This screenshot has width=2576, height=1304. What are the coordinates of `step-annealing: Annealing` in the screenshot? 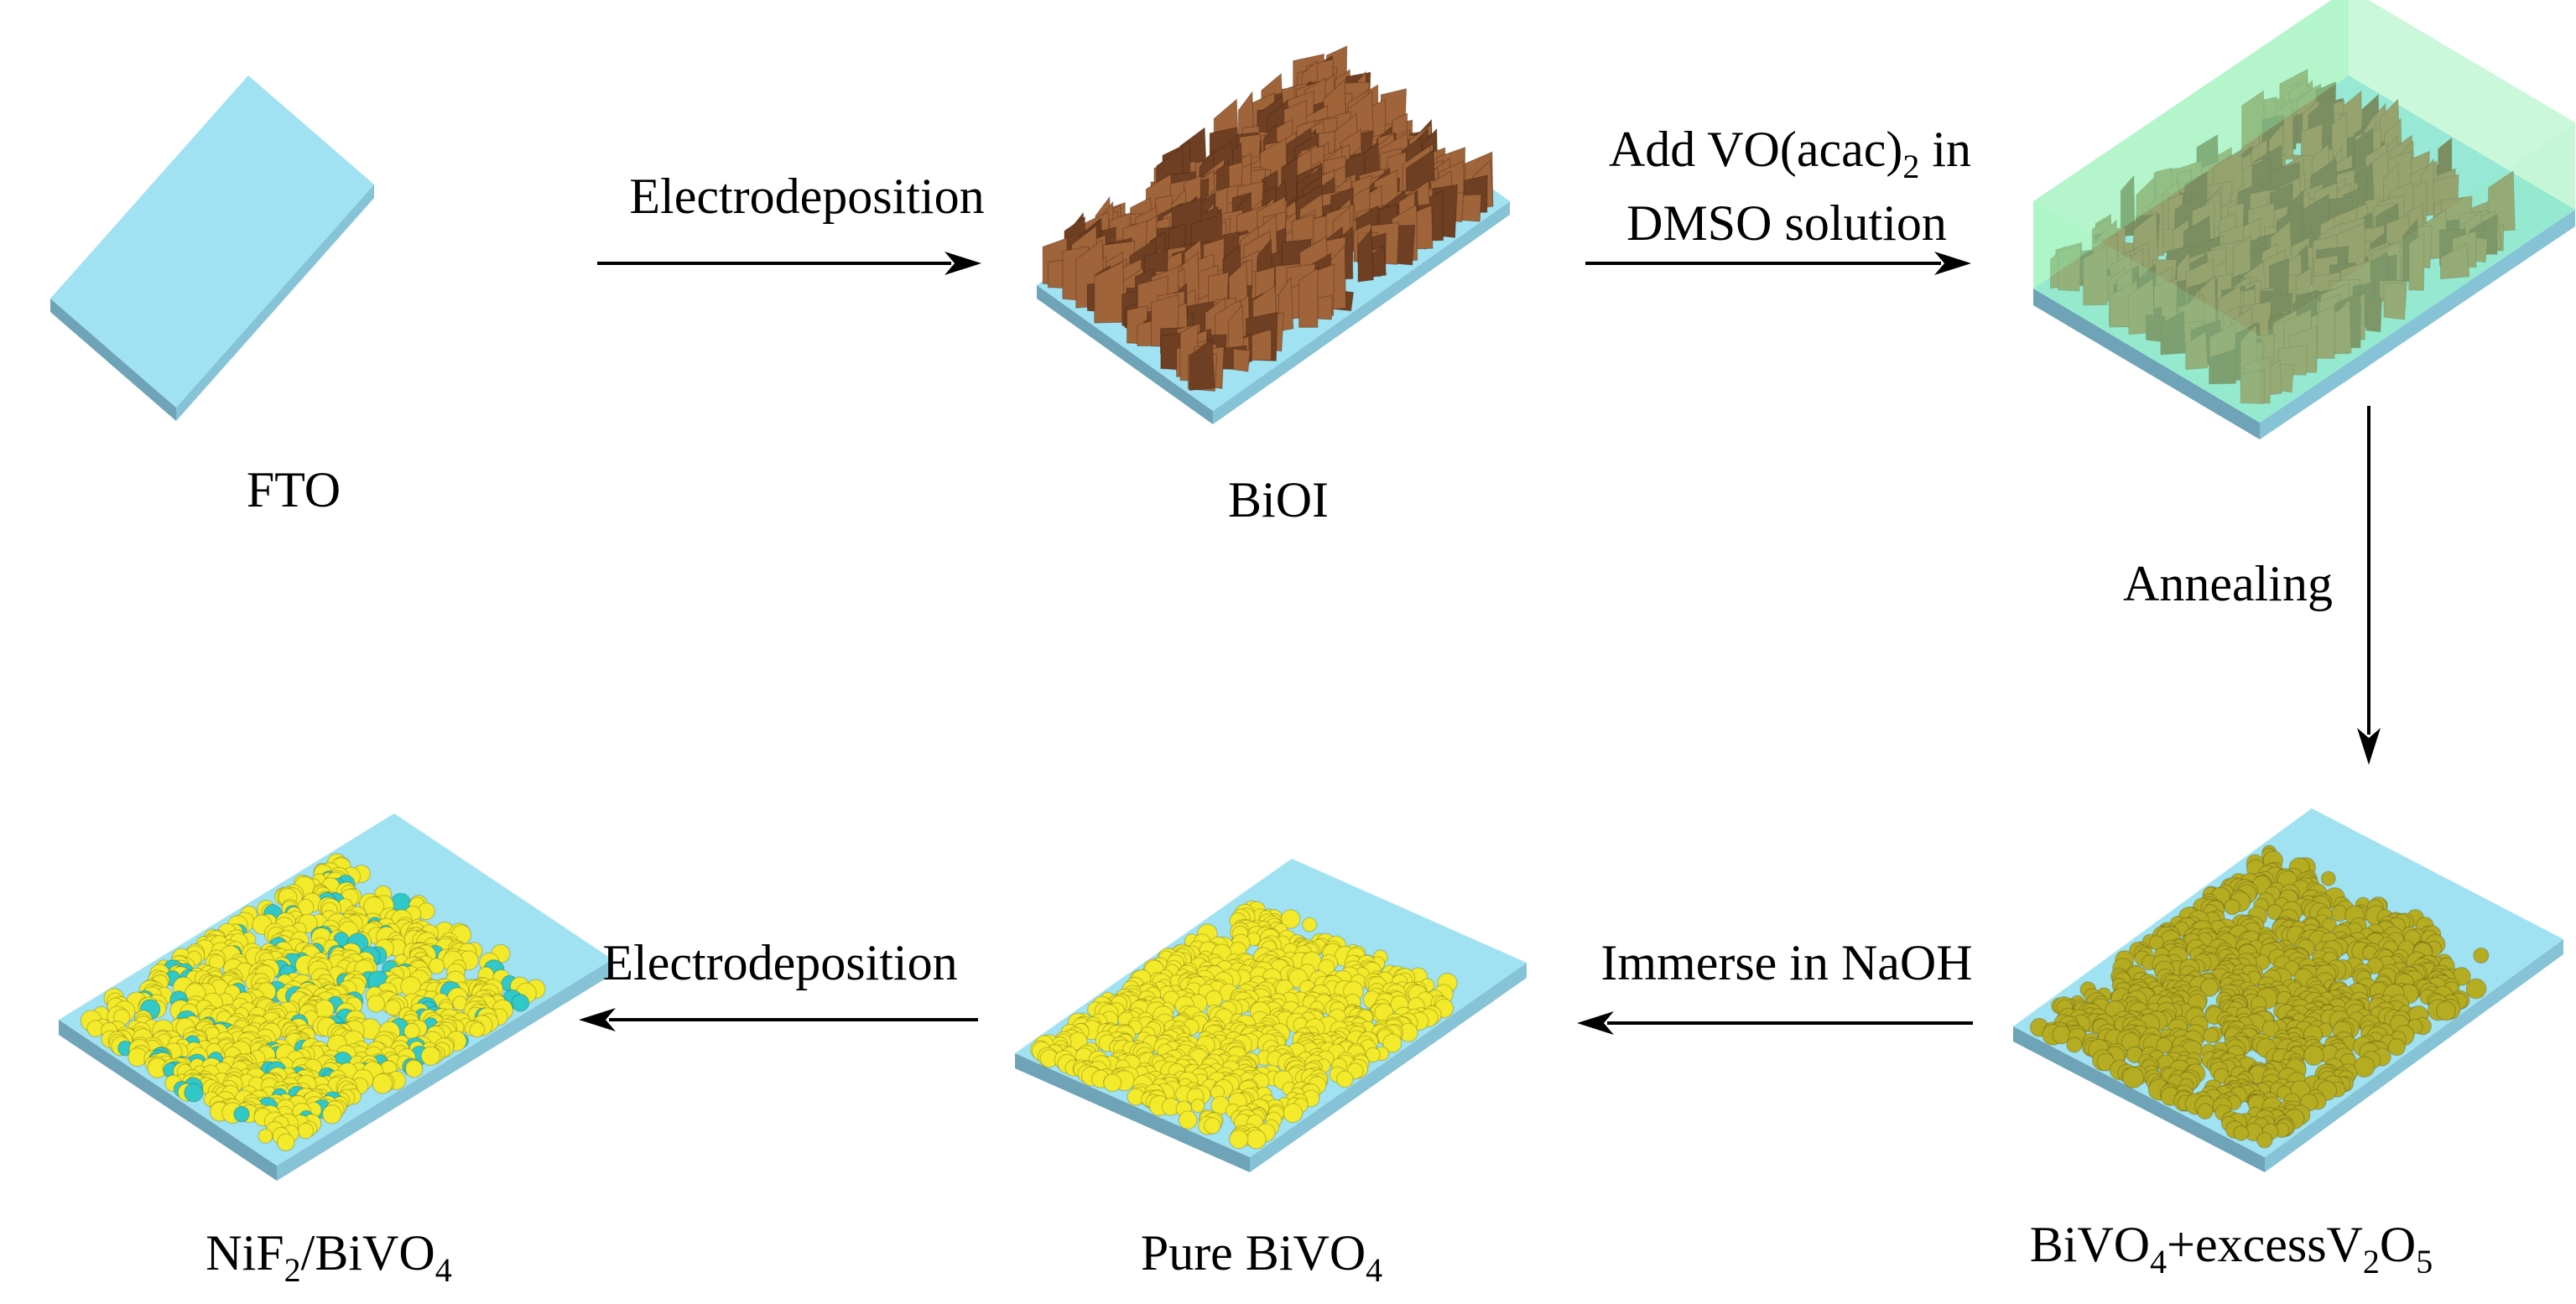 It's located at (2228, 583).